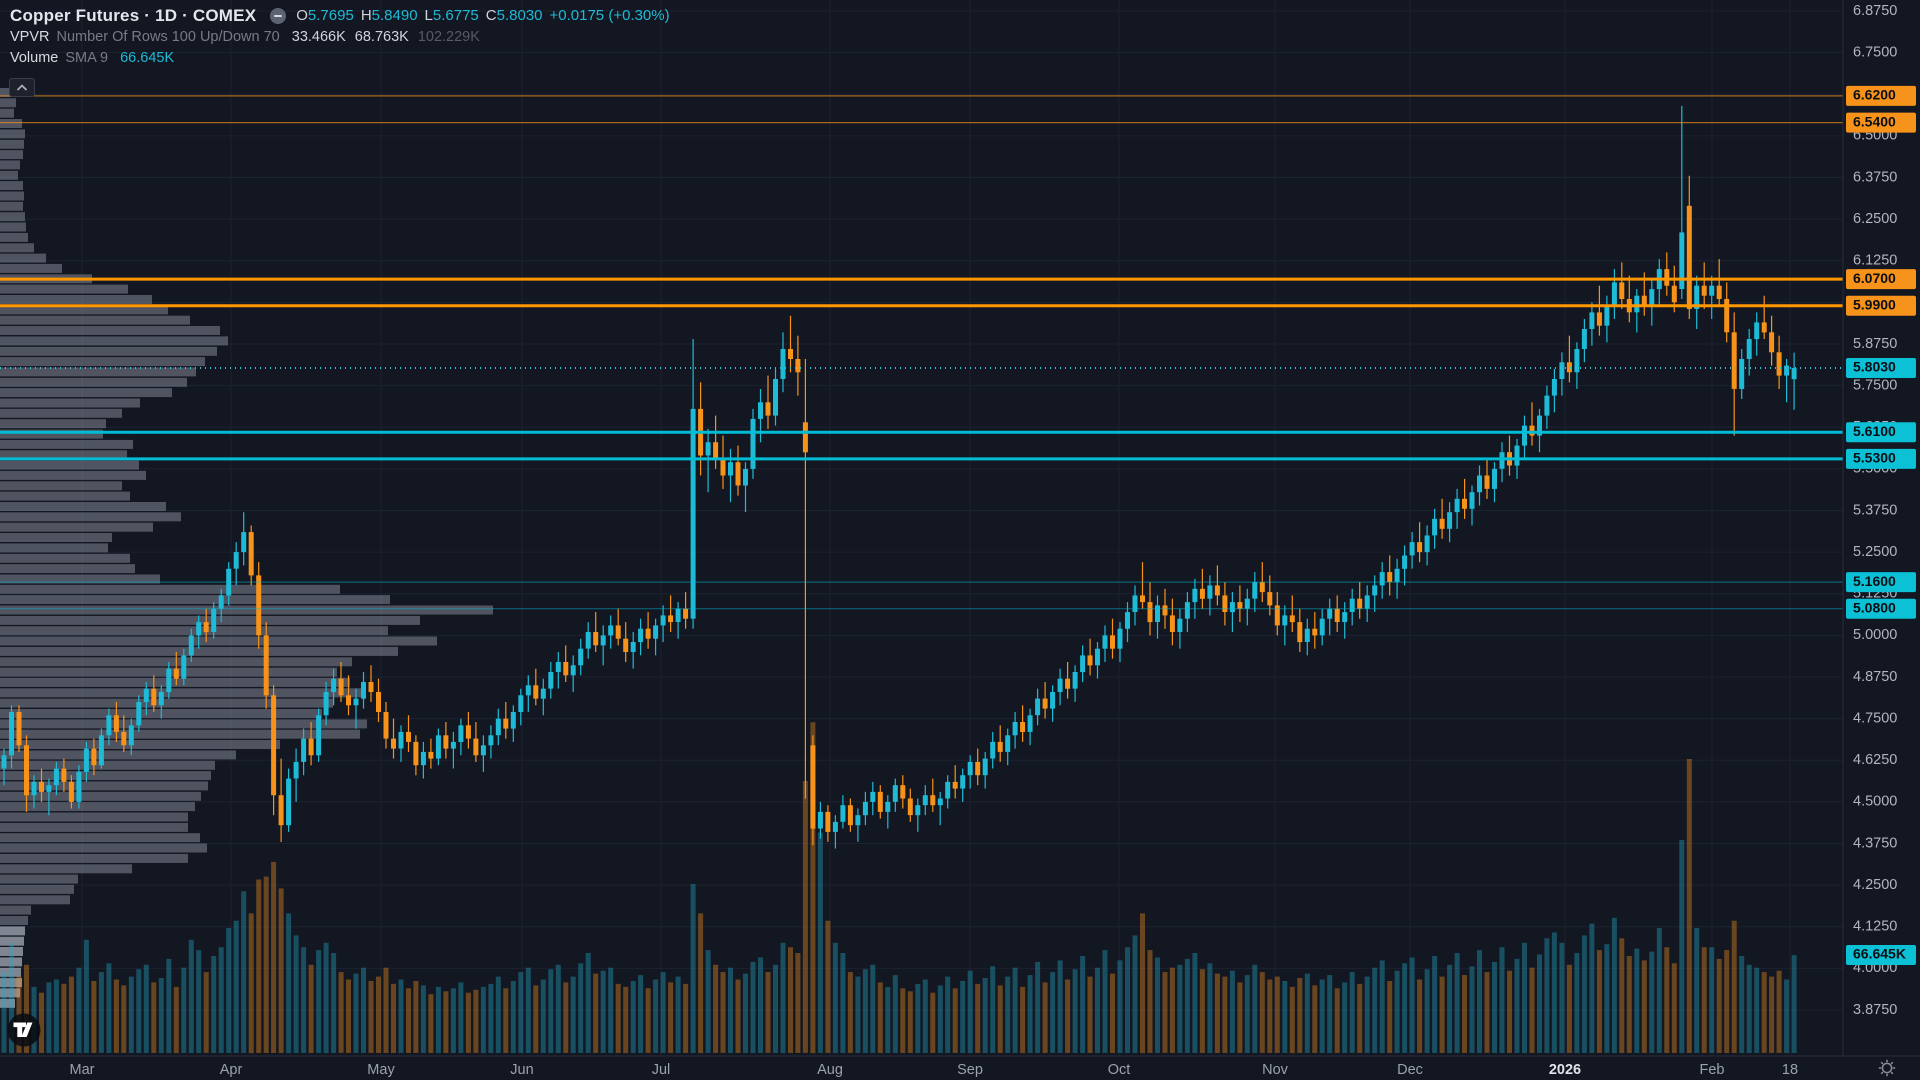 This screenshot has height=1080, width=1920. I want to click on price-tick-label: 4.5000, so click(1875, 802).